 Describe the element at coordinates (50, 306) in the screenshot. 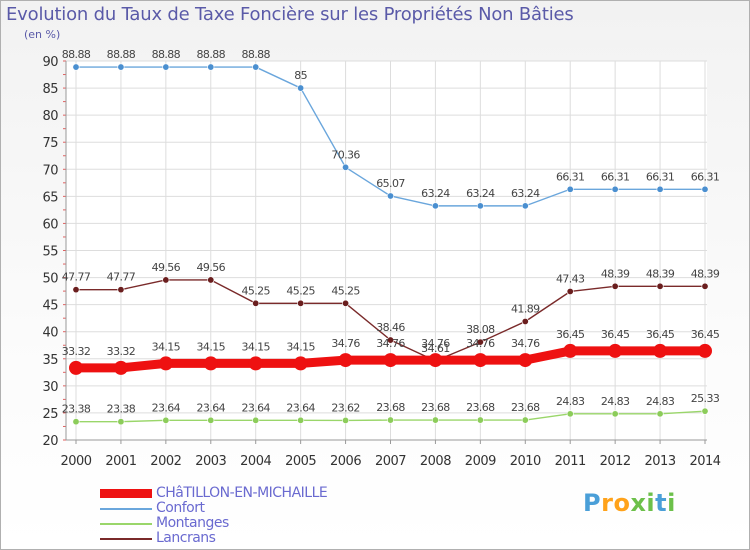

I see `y-tick-label: 45` at that location.